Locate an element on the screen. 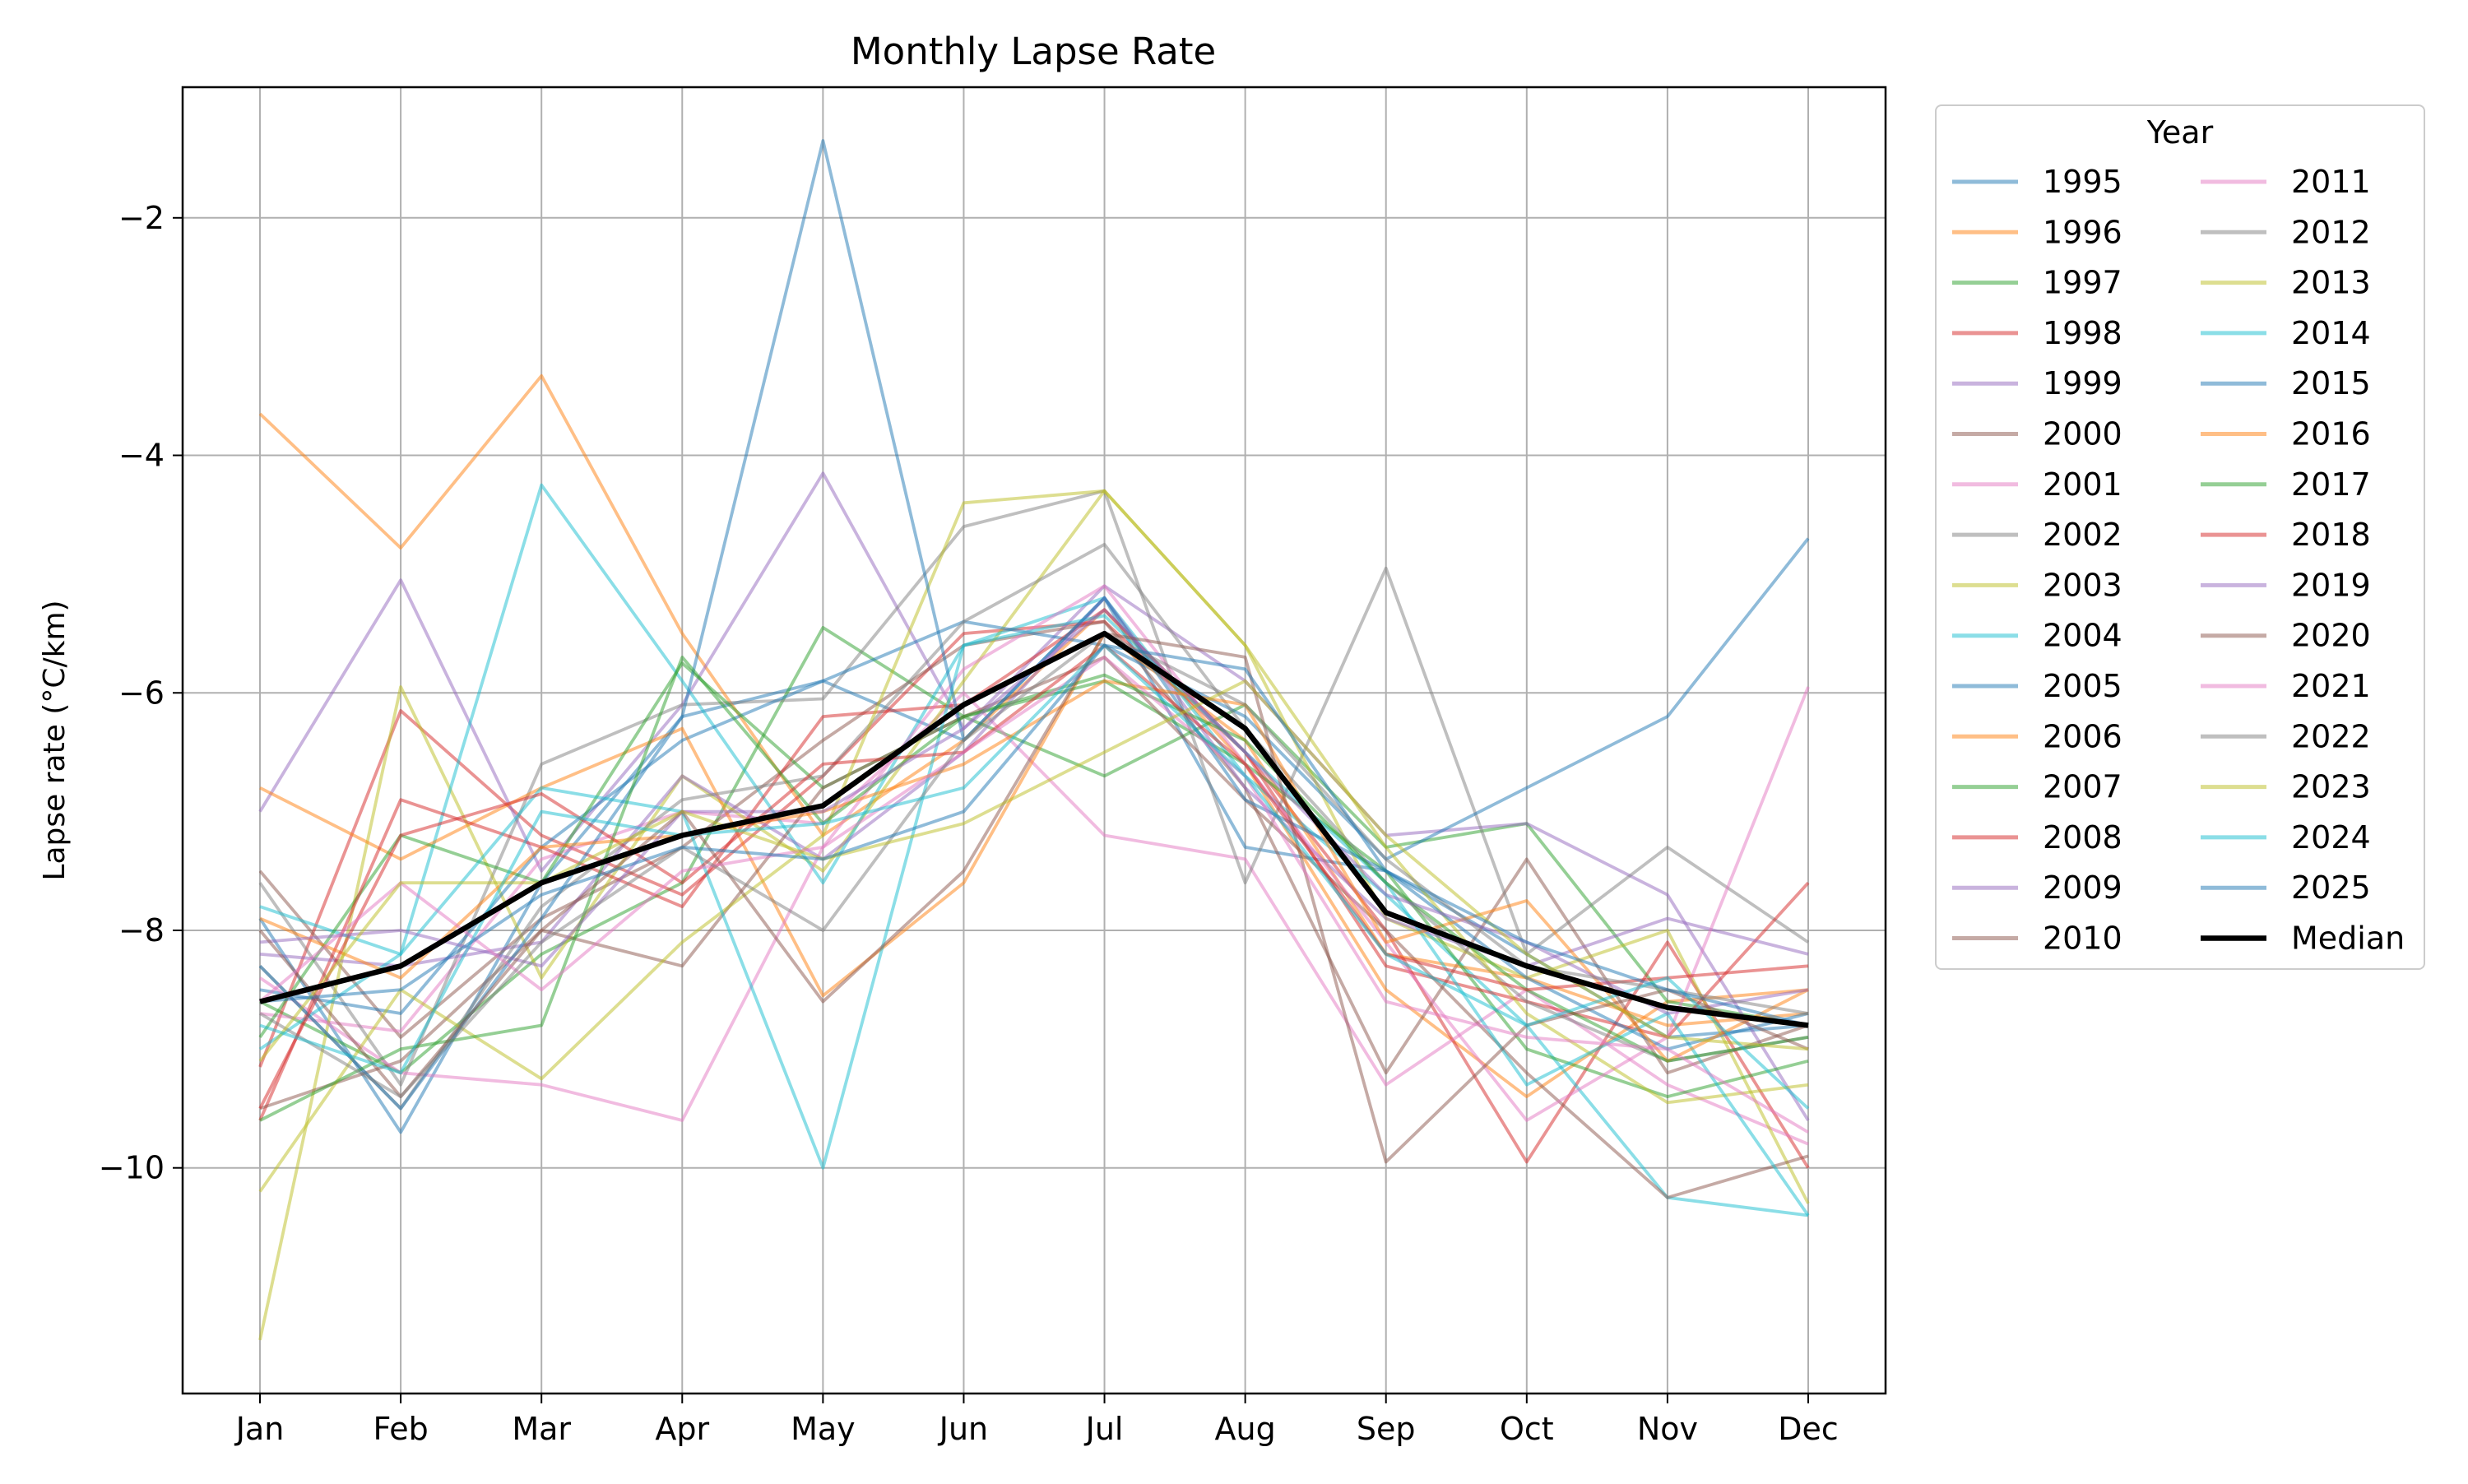 This screenshot has height=1484, width=2468. legend-label-2006: 2006 is located at coordinates (2082, 736).